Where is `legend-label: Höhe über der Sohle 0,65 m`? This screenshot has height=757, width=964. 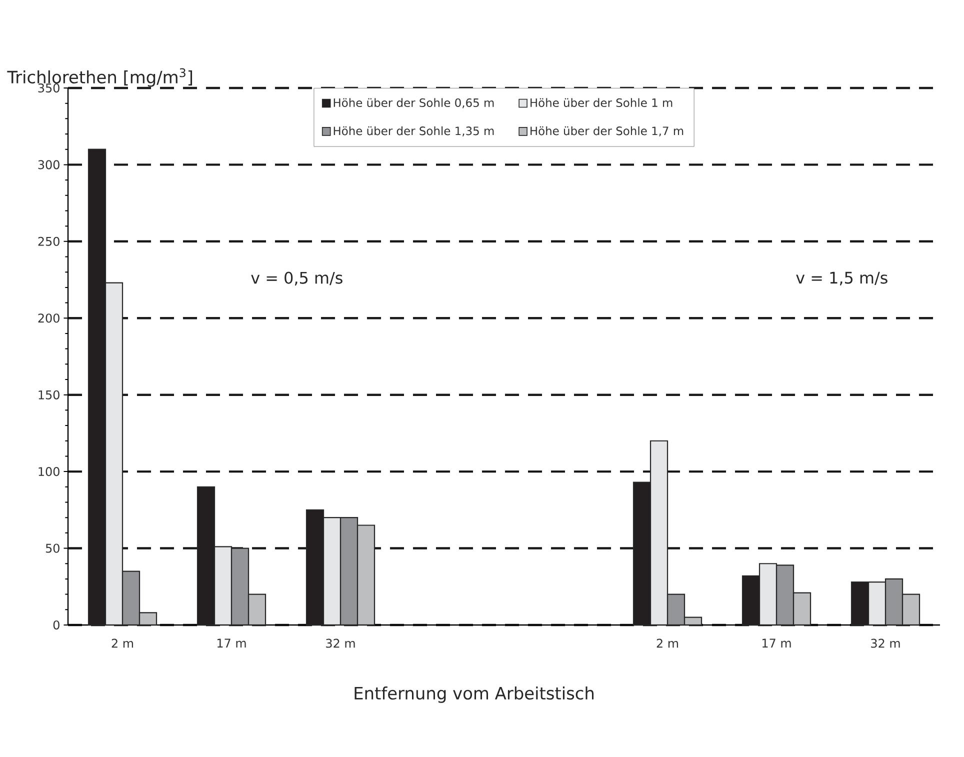 legend-label: Höhe über der Sohle 0,65 m is located at coordinates (414, 103).